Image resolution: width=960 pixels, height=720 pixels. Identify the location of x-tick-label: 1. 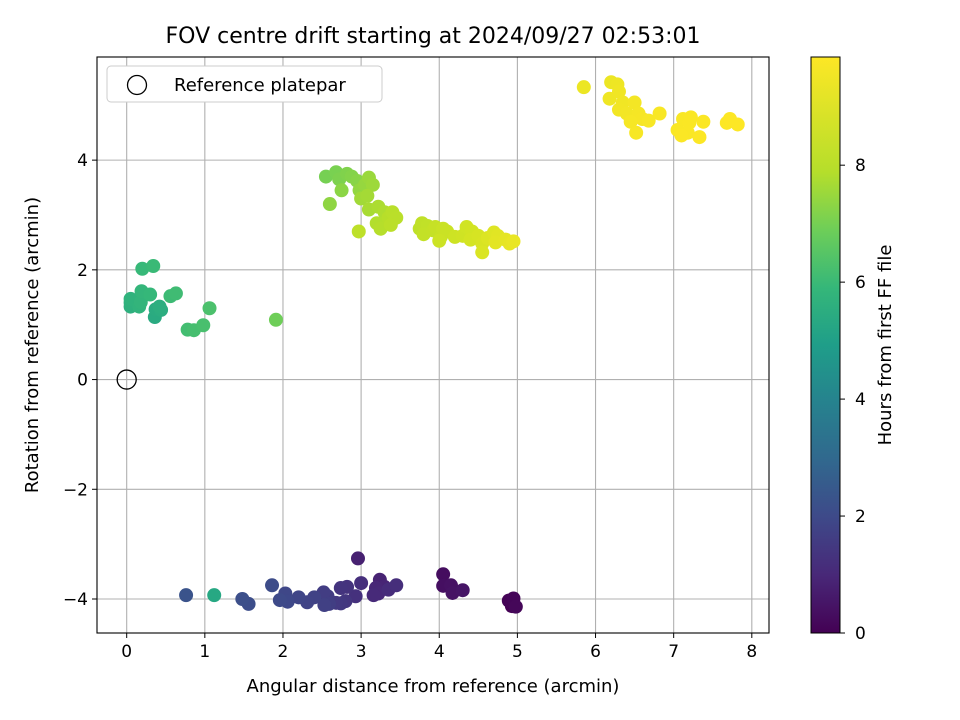
(204, 652).